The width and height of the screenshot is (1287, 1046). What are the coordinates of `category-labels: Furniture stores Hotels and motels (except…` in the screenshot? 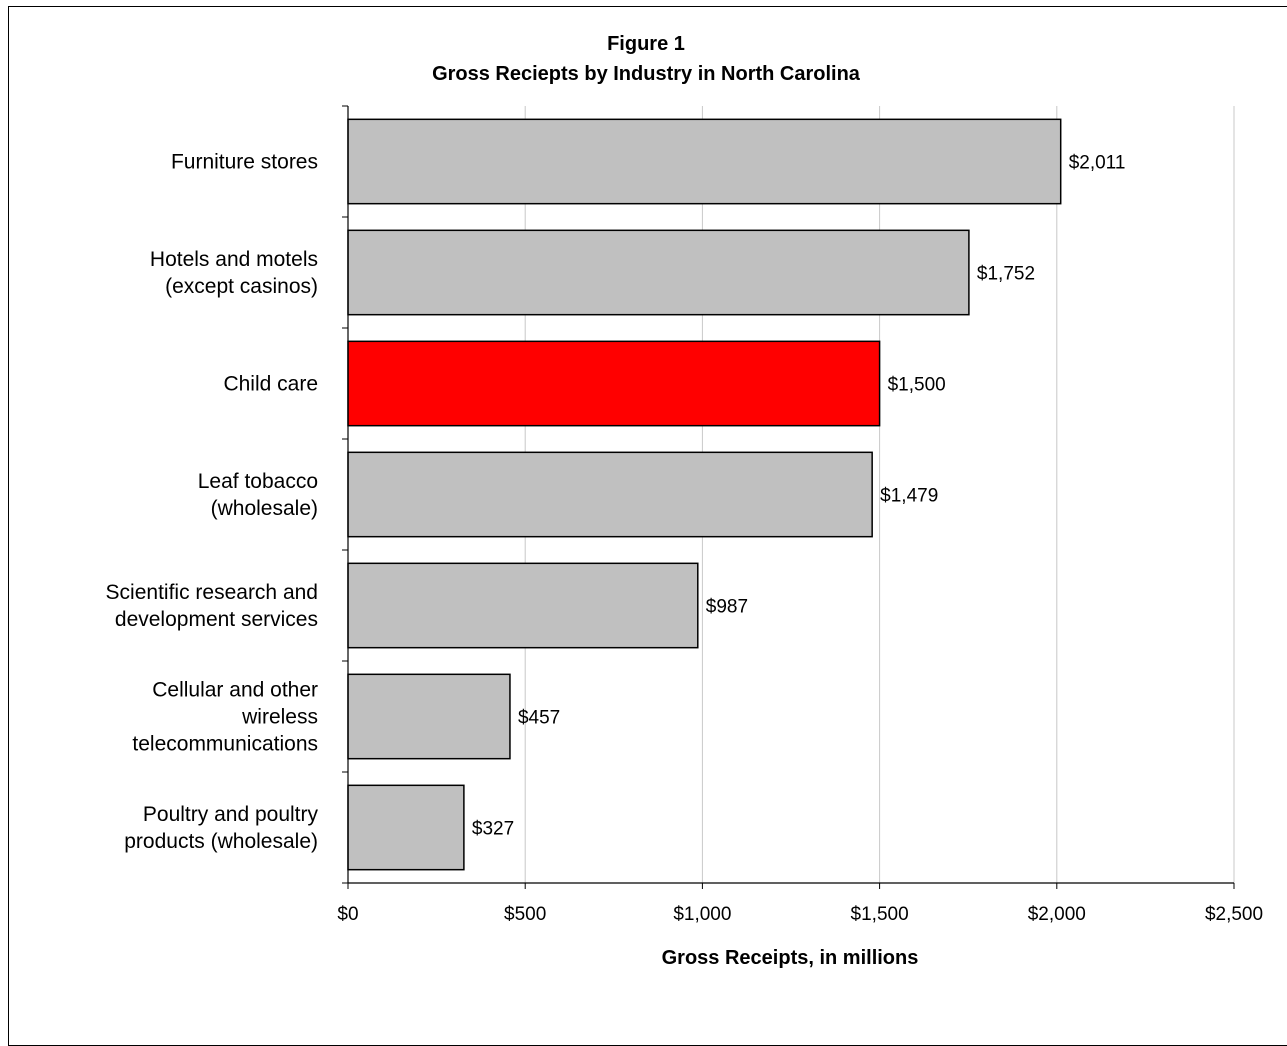 It's located at (212, 502).